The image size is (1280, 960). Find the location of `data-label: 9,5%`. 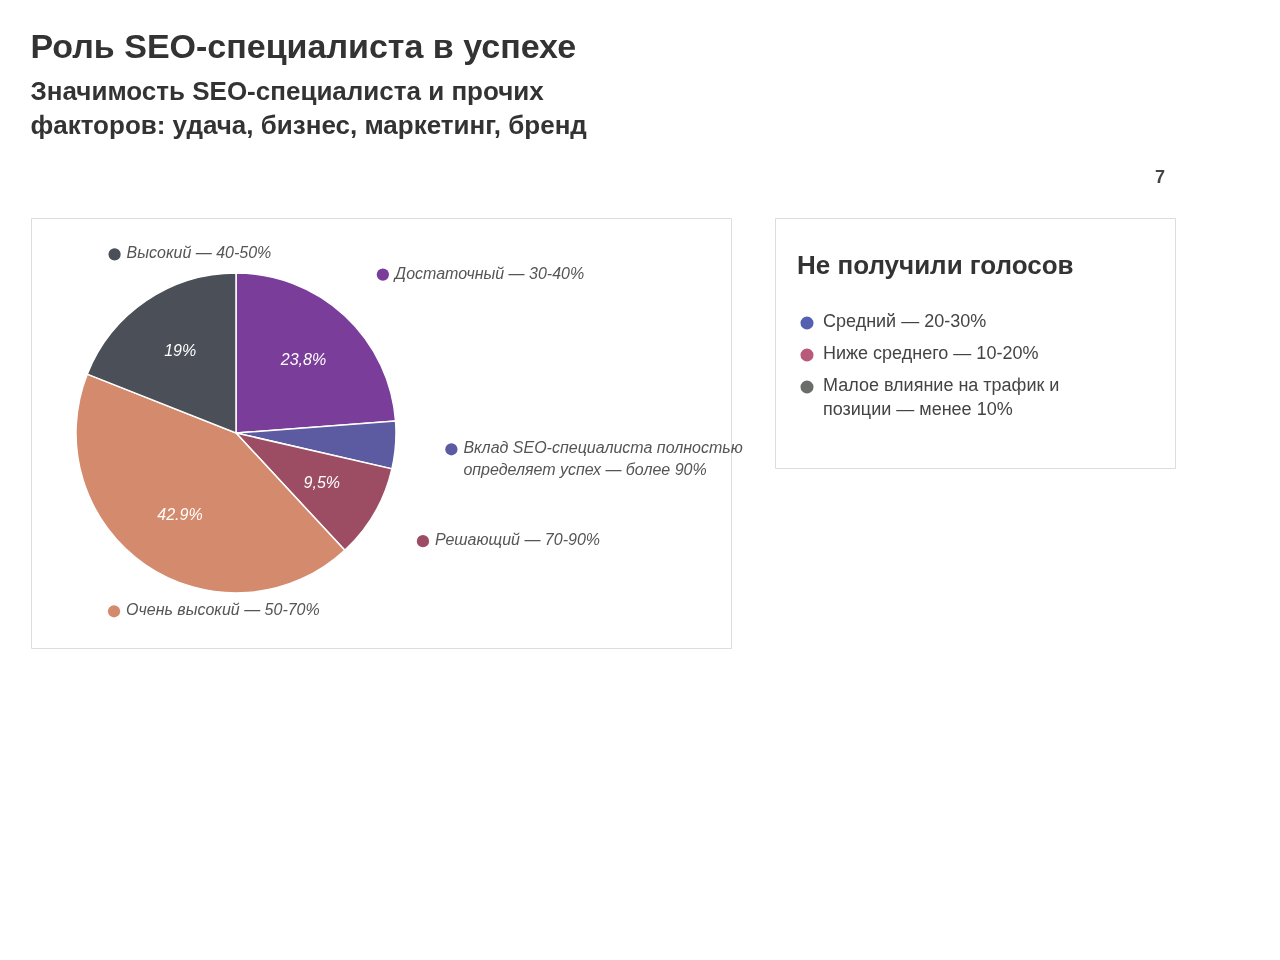

data-label: 9,5% is located at coordinates (322, 482).